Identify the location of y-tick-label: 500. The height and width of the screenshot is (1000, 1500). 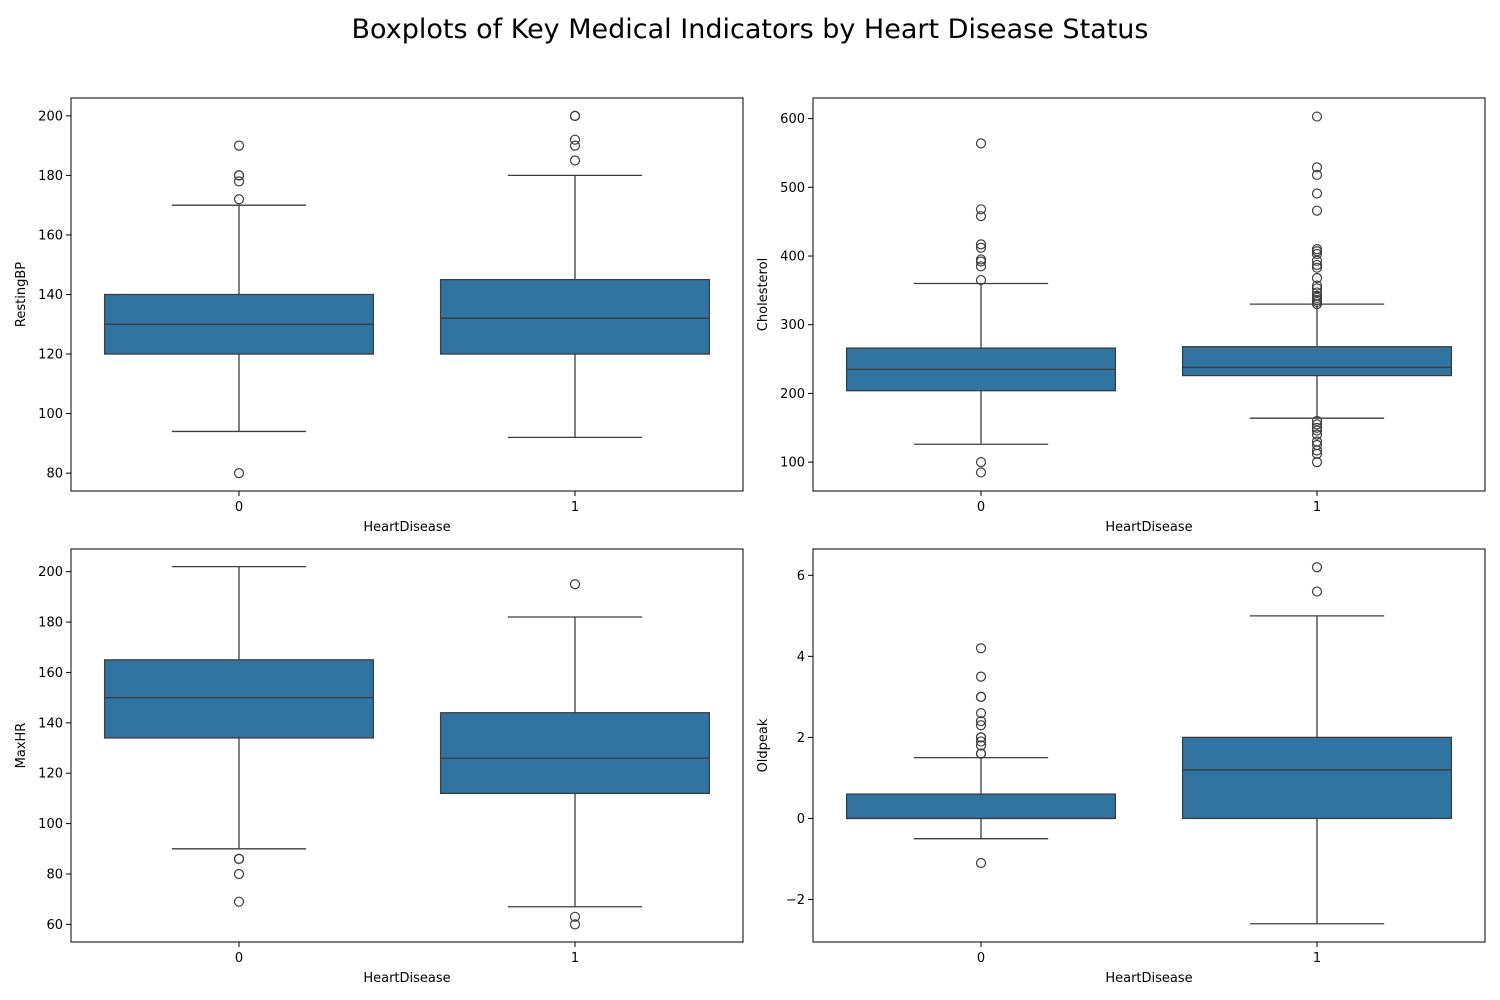
(792, 188).